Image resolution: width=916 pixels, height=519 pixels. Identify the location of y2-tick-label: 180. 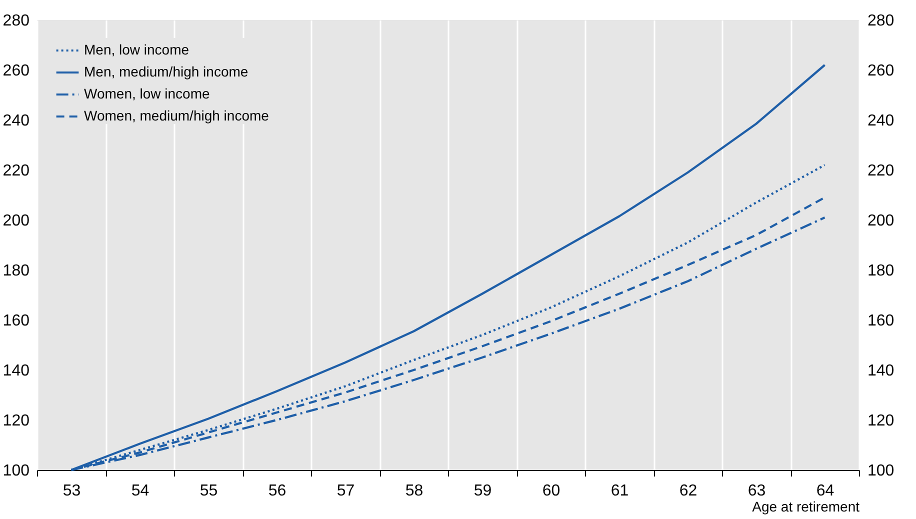
(881, 271).